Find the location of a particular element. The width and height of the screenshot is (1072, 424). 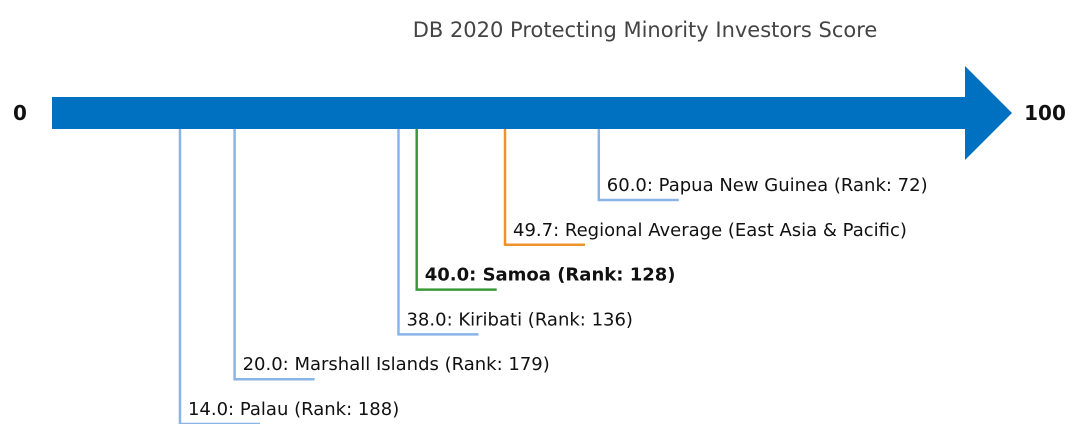

marker-label: 38.0: Kiribati (Rank: 136) is located at coordinates (519, 319).